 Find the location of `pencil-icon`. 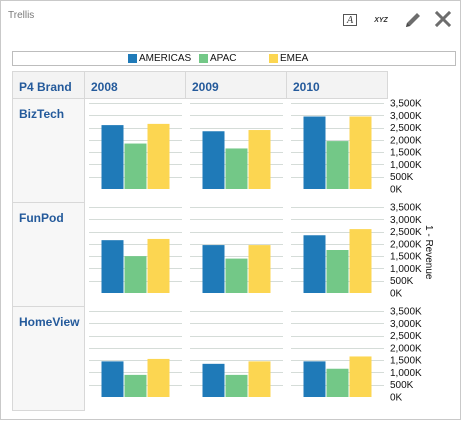

pencil-icon is located at coordinates (413, 20).